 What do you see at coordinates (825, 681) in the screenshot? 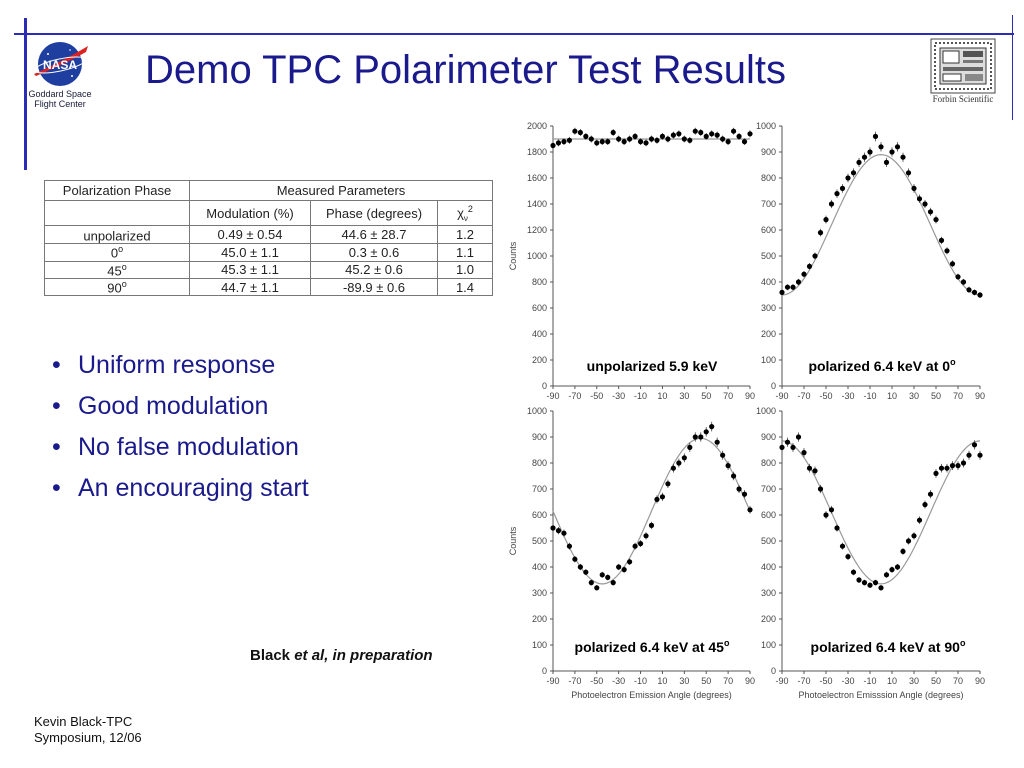
I see `x-tick-label: -50` at bounding box center [825, 681].